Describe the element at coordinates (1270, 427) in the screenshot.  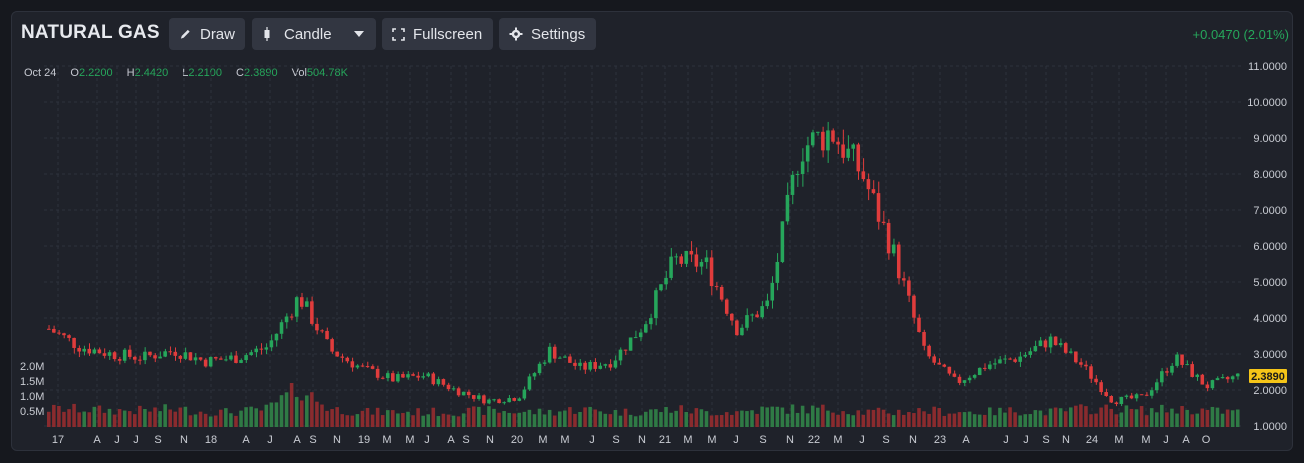
I see `price-tick-label: 1.0000` at that location.